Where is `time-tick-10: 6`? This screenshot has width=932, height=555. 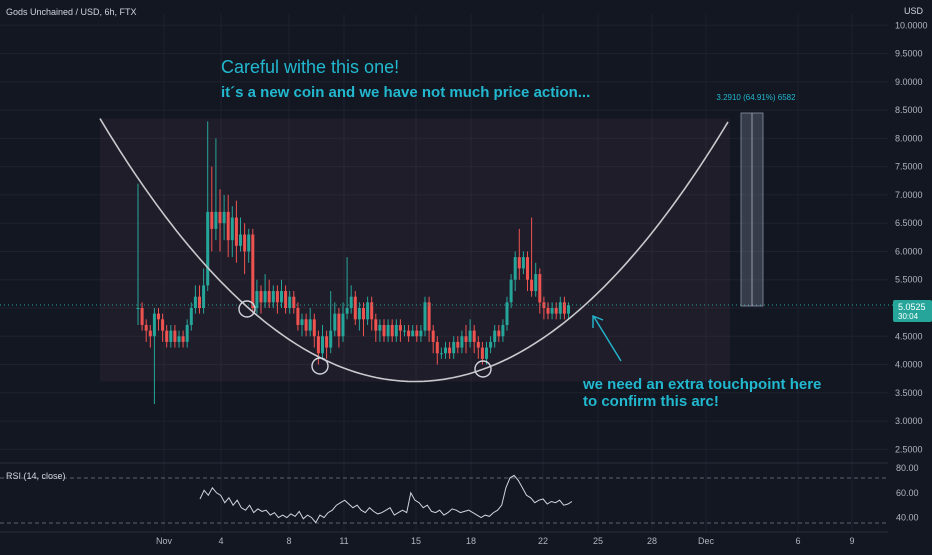
time-tick-10: 6 is located at coordinates (797, 541).